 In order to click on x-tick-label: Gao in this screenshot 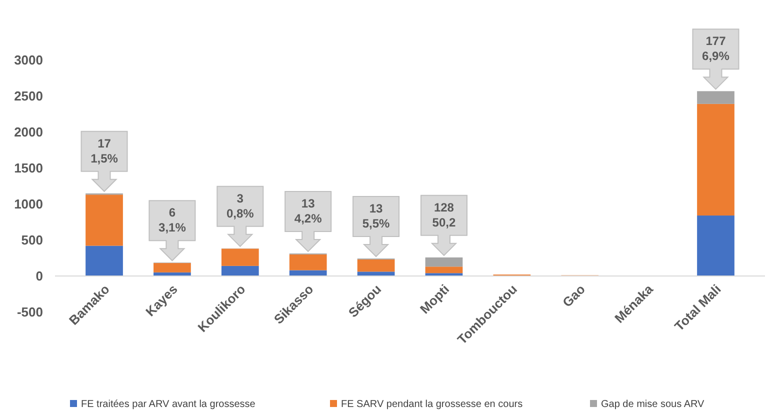, I will do `click(573, 295)`.